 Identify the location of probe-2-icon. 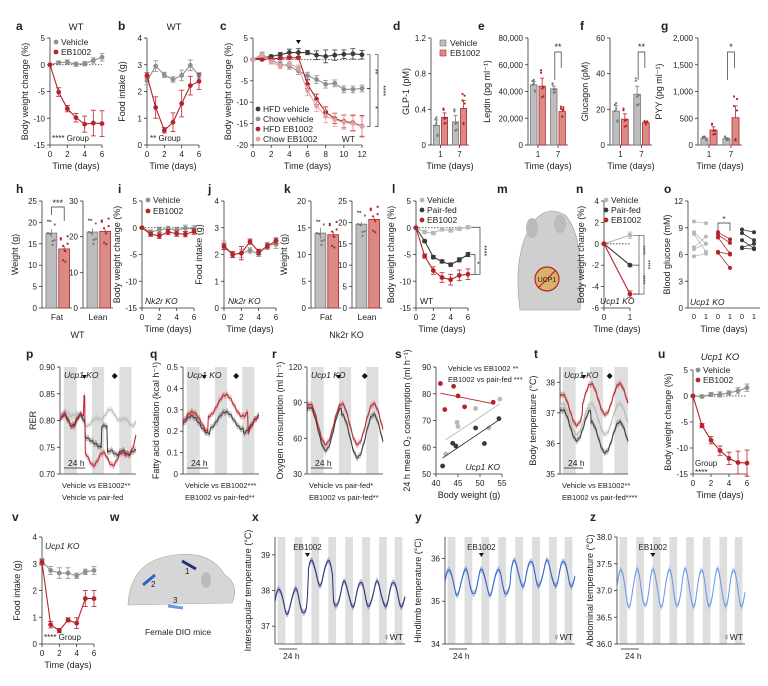
(149, 580).